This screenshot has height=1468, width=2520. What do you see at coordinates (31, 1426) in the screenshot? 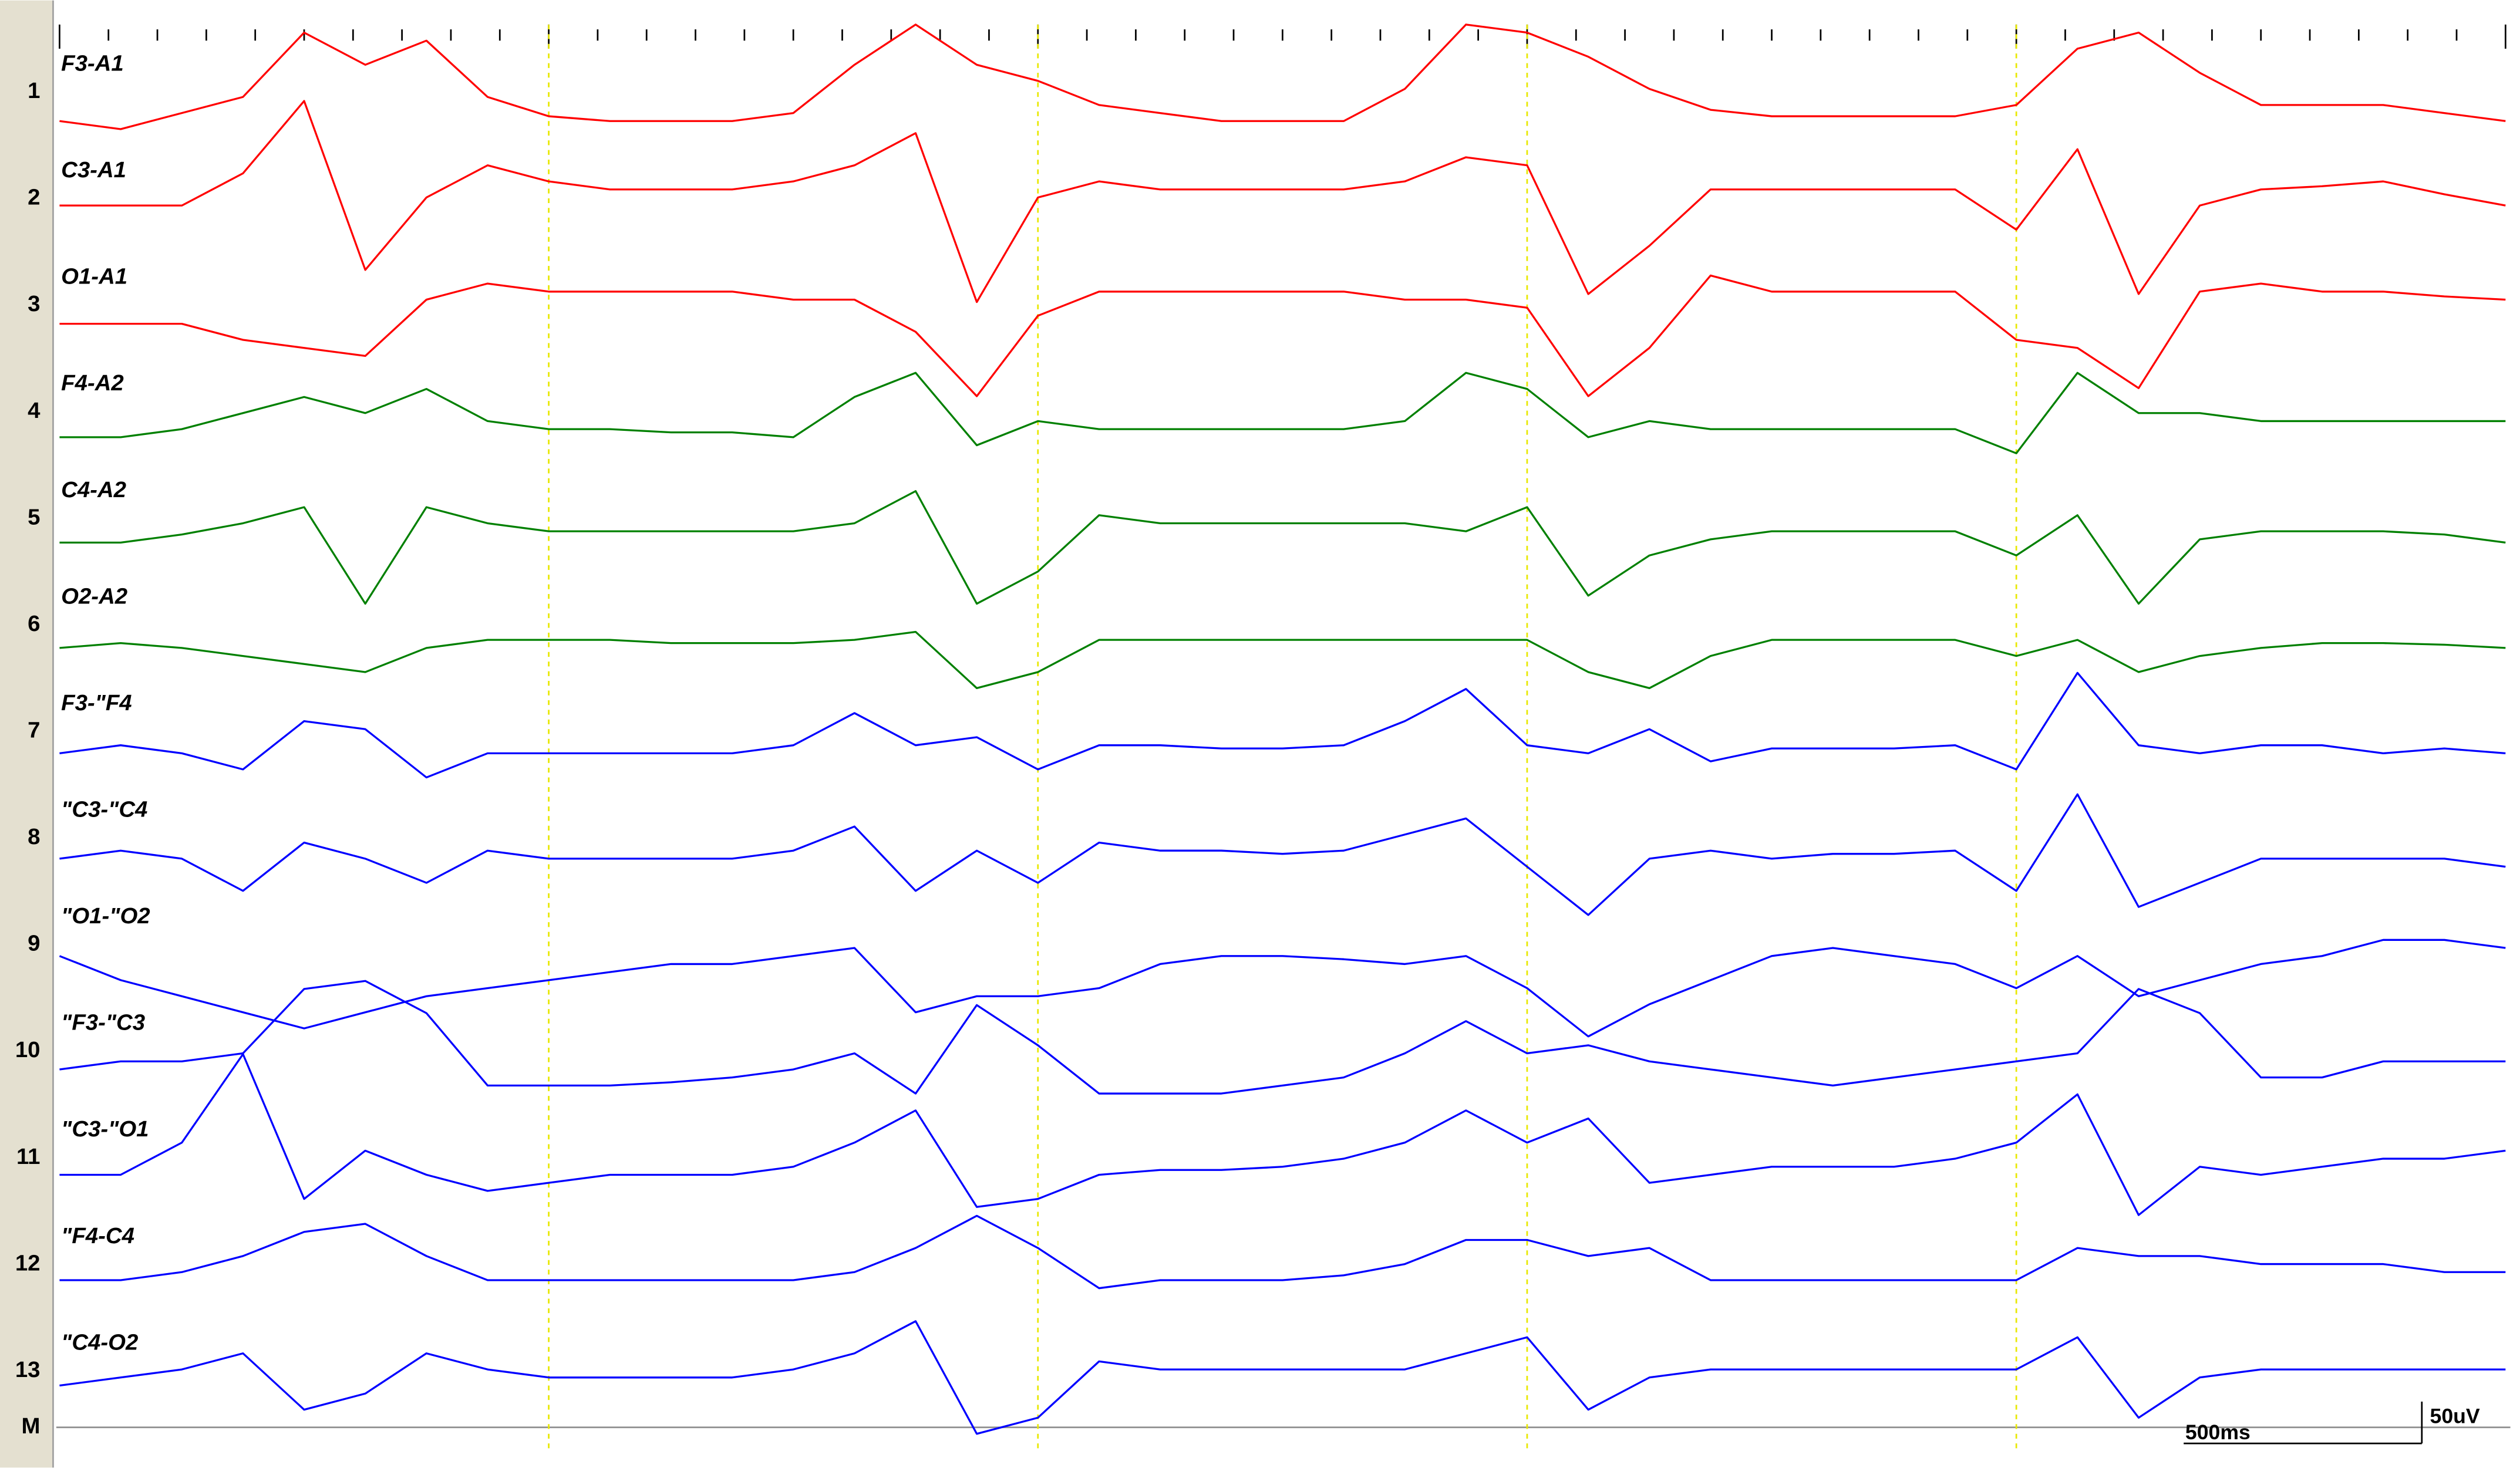
I see `marker-row-label: M` at bounding box center [31, 1426].